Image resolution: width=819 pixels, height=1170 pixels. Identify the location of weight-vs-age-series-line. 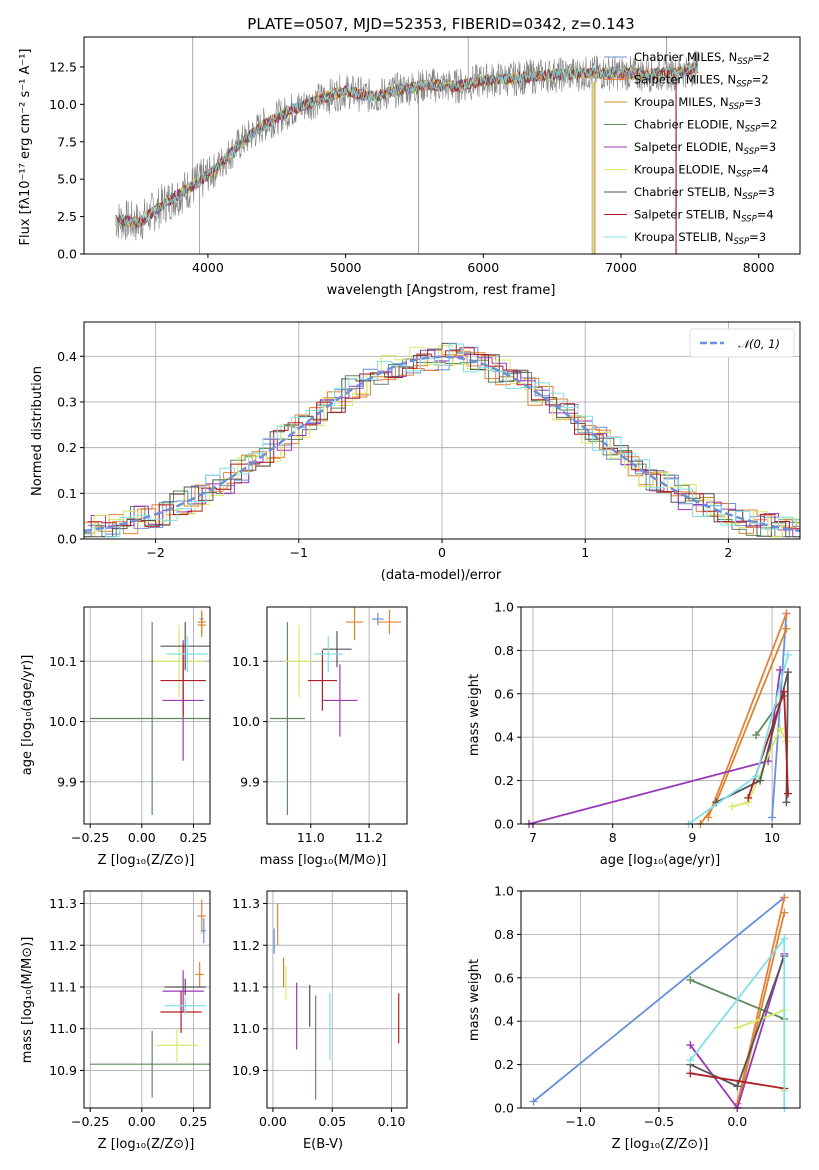
(779, 715).